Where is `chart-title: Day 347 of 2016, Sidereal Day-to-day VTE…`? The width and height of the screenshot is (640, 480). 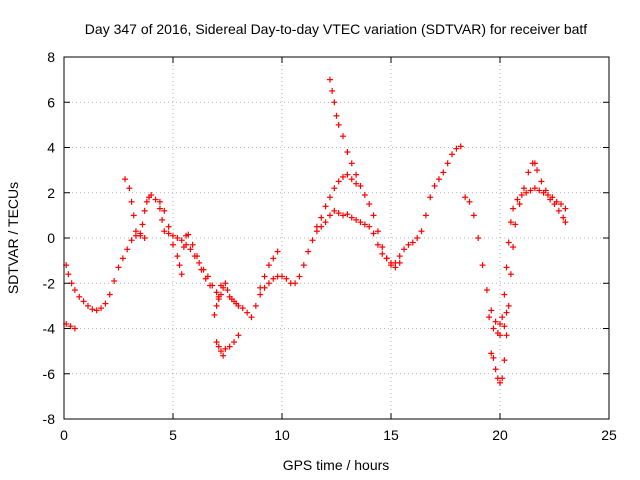 chart-title: Day 347 of 2016, Sidereal Day-to-day VTE… is located at coordinates (336, 29).